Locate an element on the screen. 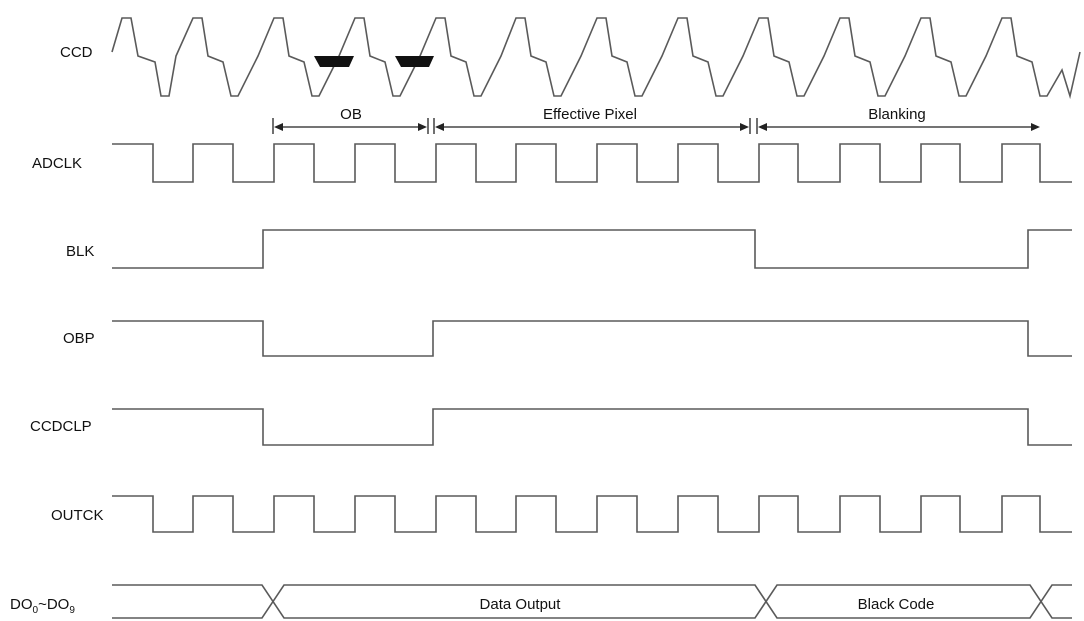 The width and height of the screenshot is (1084, 621). do-bus-waveform is located at coordinates (592, 601).